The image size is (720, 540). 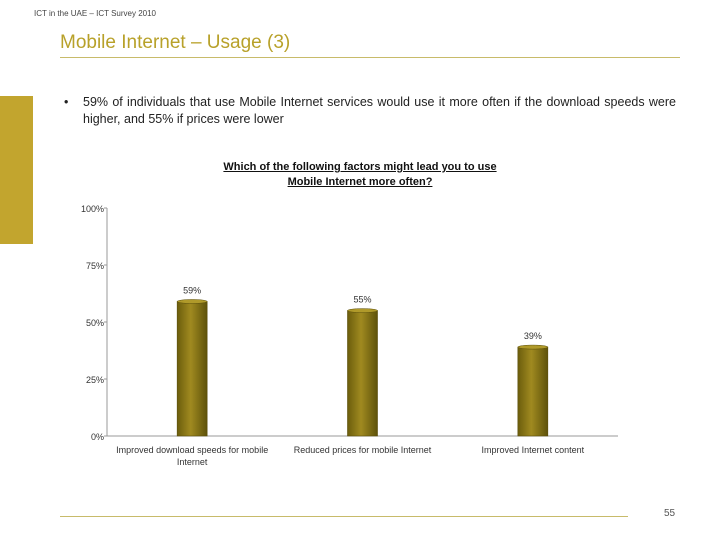 I want to click on survey-header-label: ICT in the UAE – ICT Survey 2010, so click(x=95, y=13).